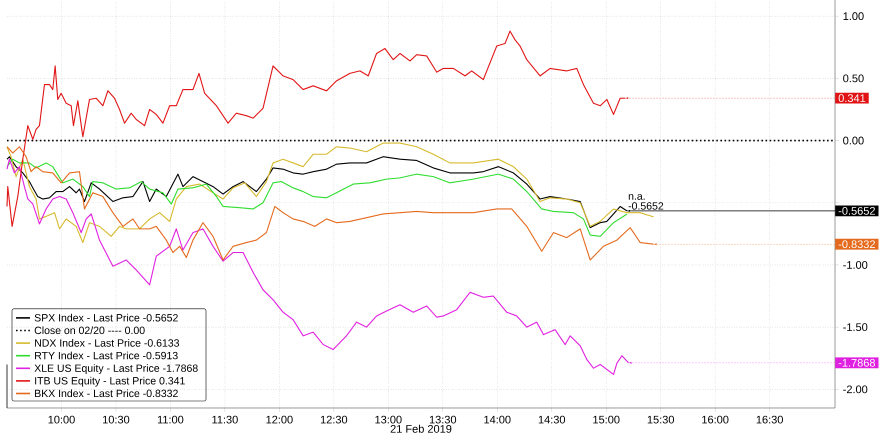 This screenshot has width=890, height=441. What do you see at coordinates (89, 330) in the screenshot?
I see `legend-label: Close on 02/20 ---- 0.00` at bounding box center [89, 330].